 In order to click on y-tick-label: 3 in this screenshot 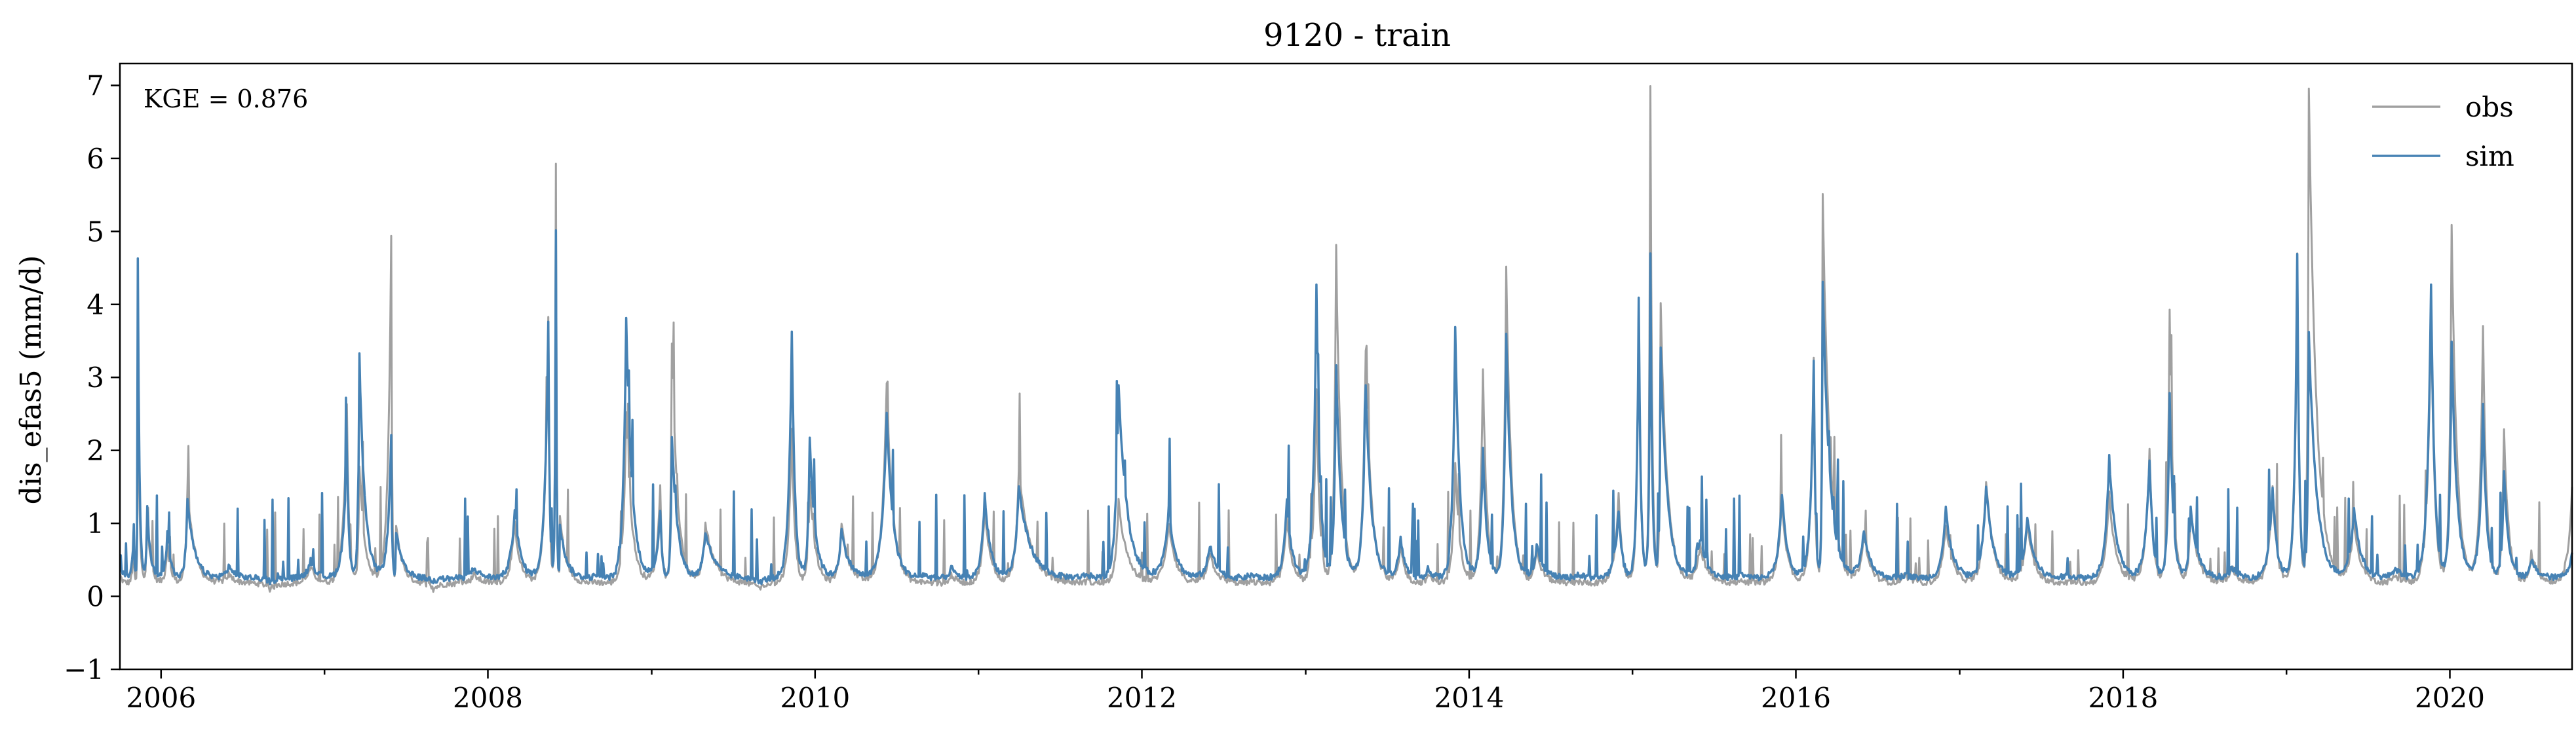, I will do `click(95, 378)`.